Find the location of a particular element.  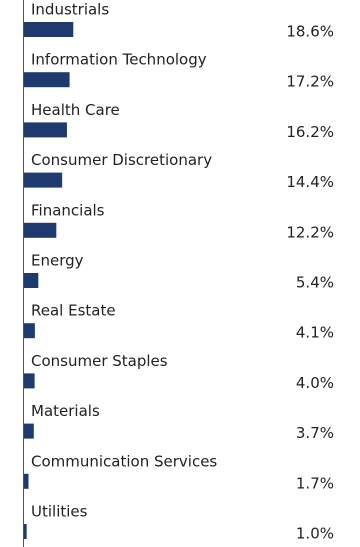

category-label: Communication Services is located at coordinates (124, 461).